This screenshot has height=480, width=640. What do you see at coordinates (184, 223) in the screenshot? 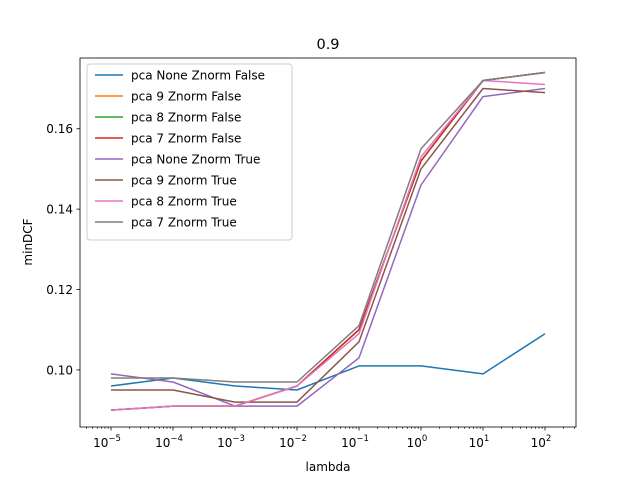
I see `legend-label: pca 7 Znorm True` at bounding box center [184, 223].